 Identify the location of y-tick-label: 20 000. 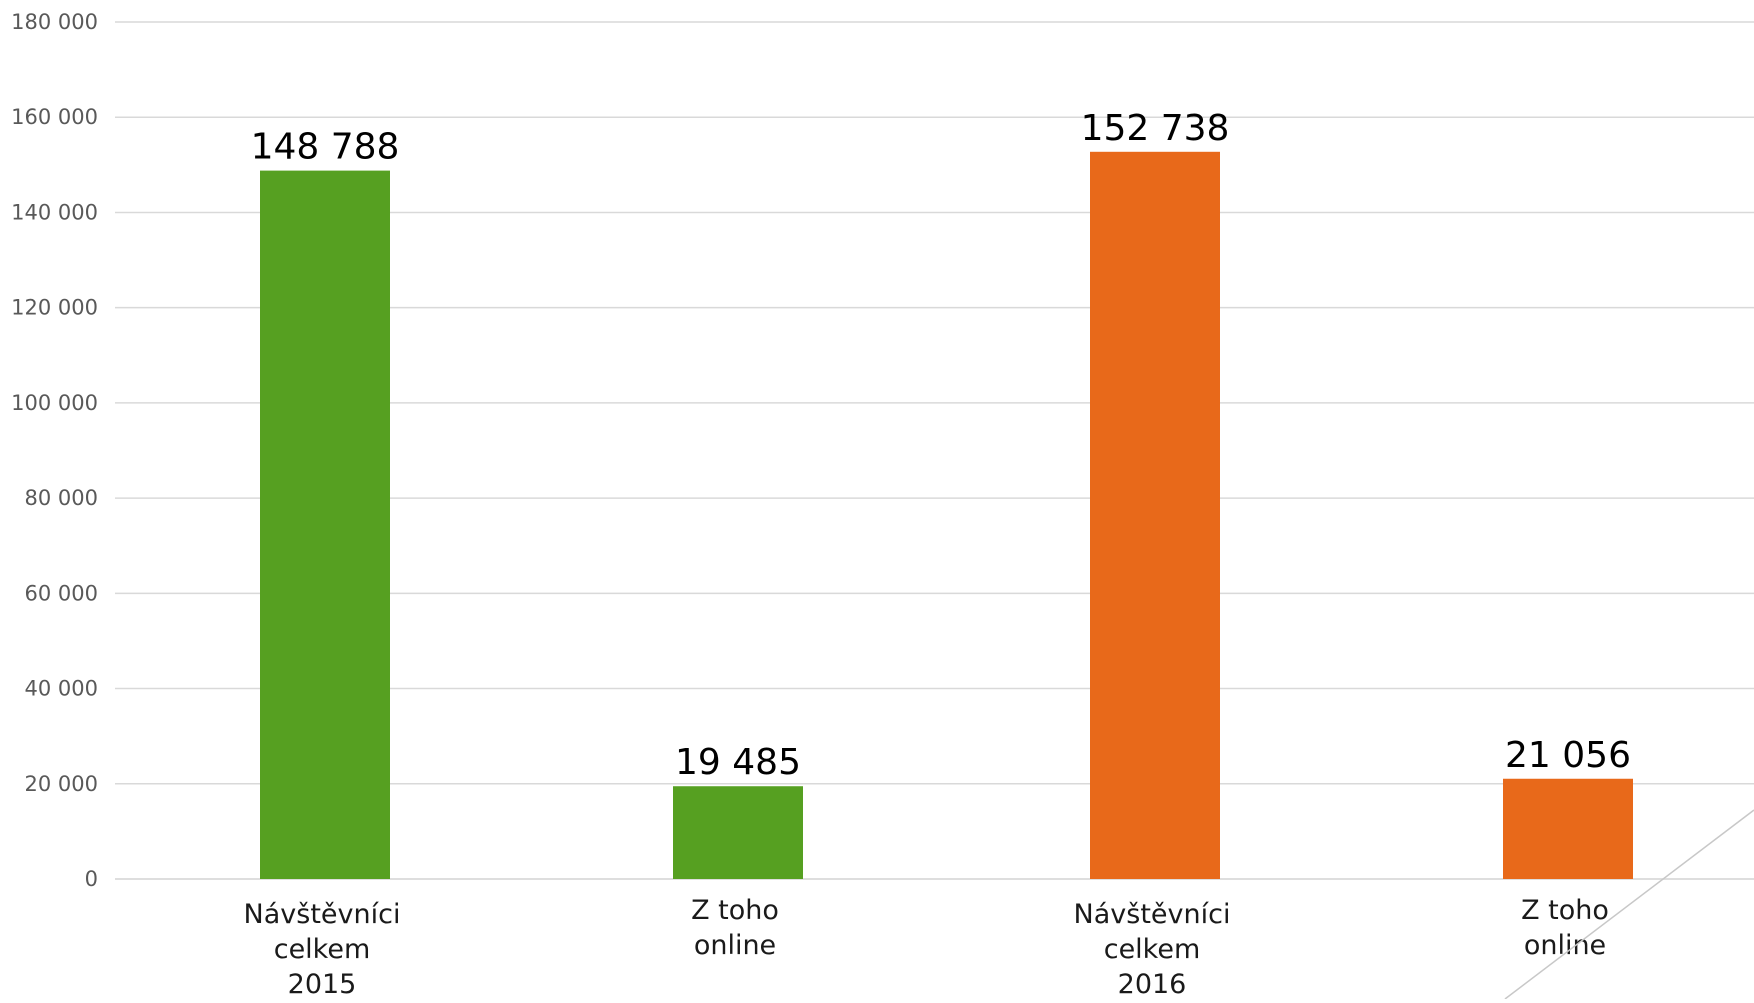
(61, 784).